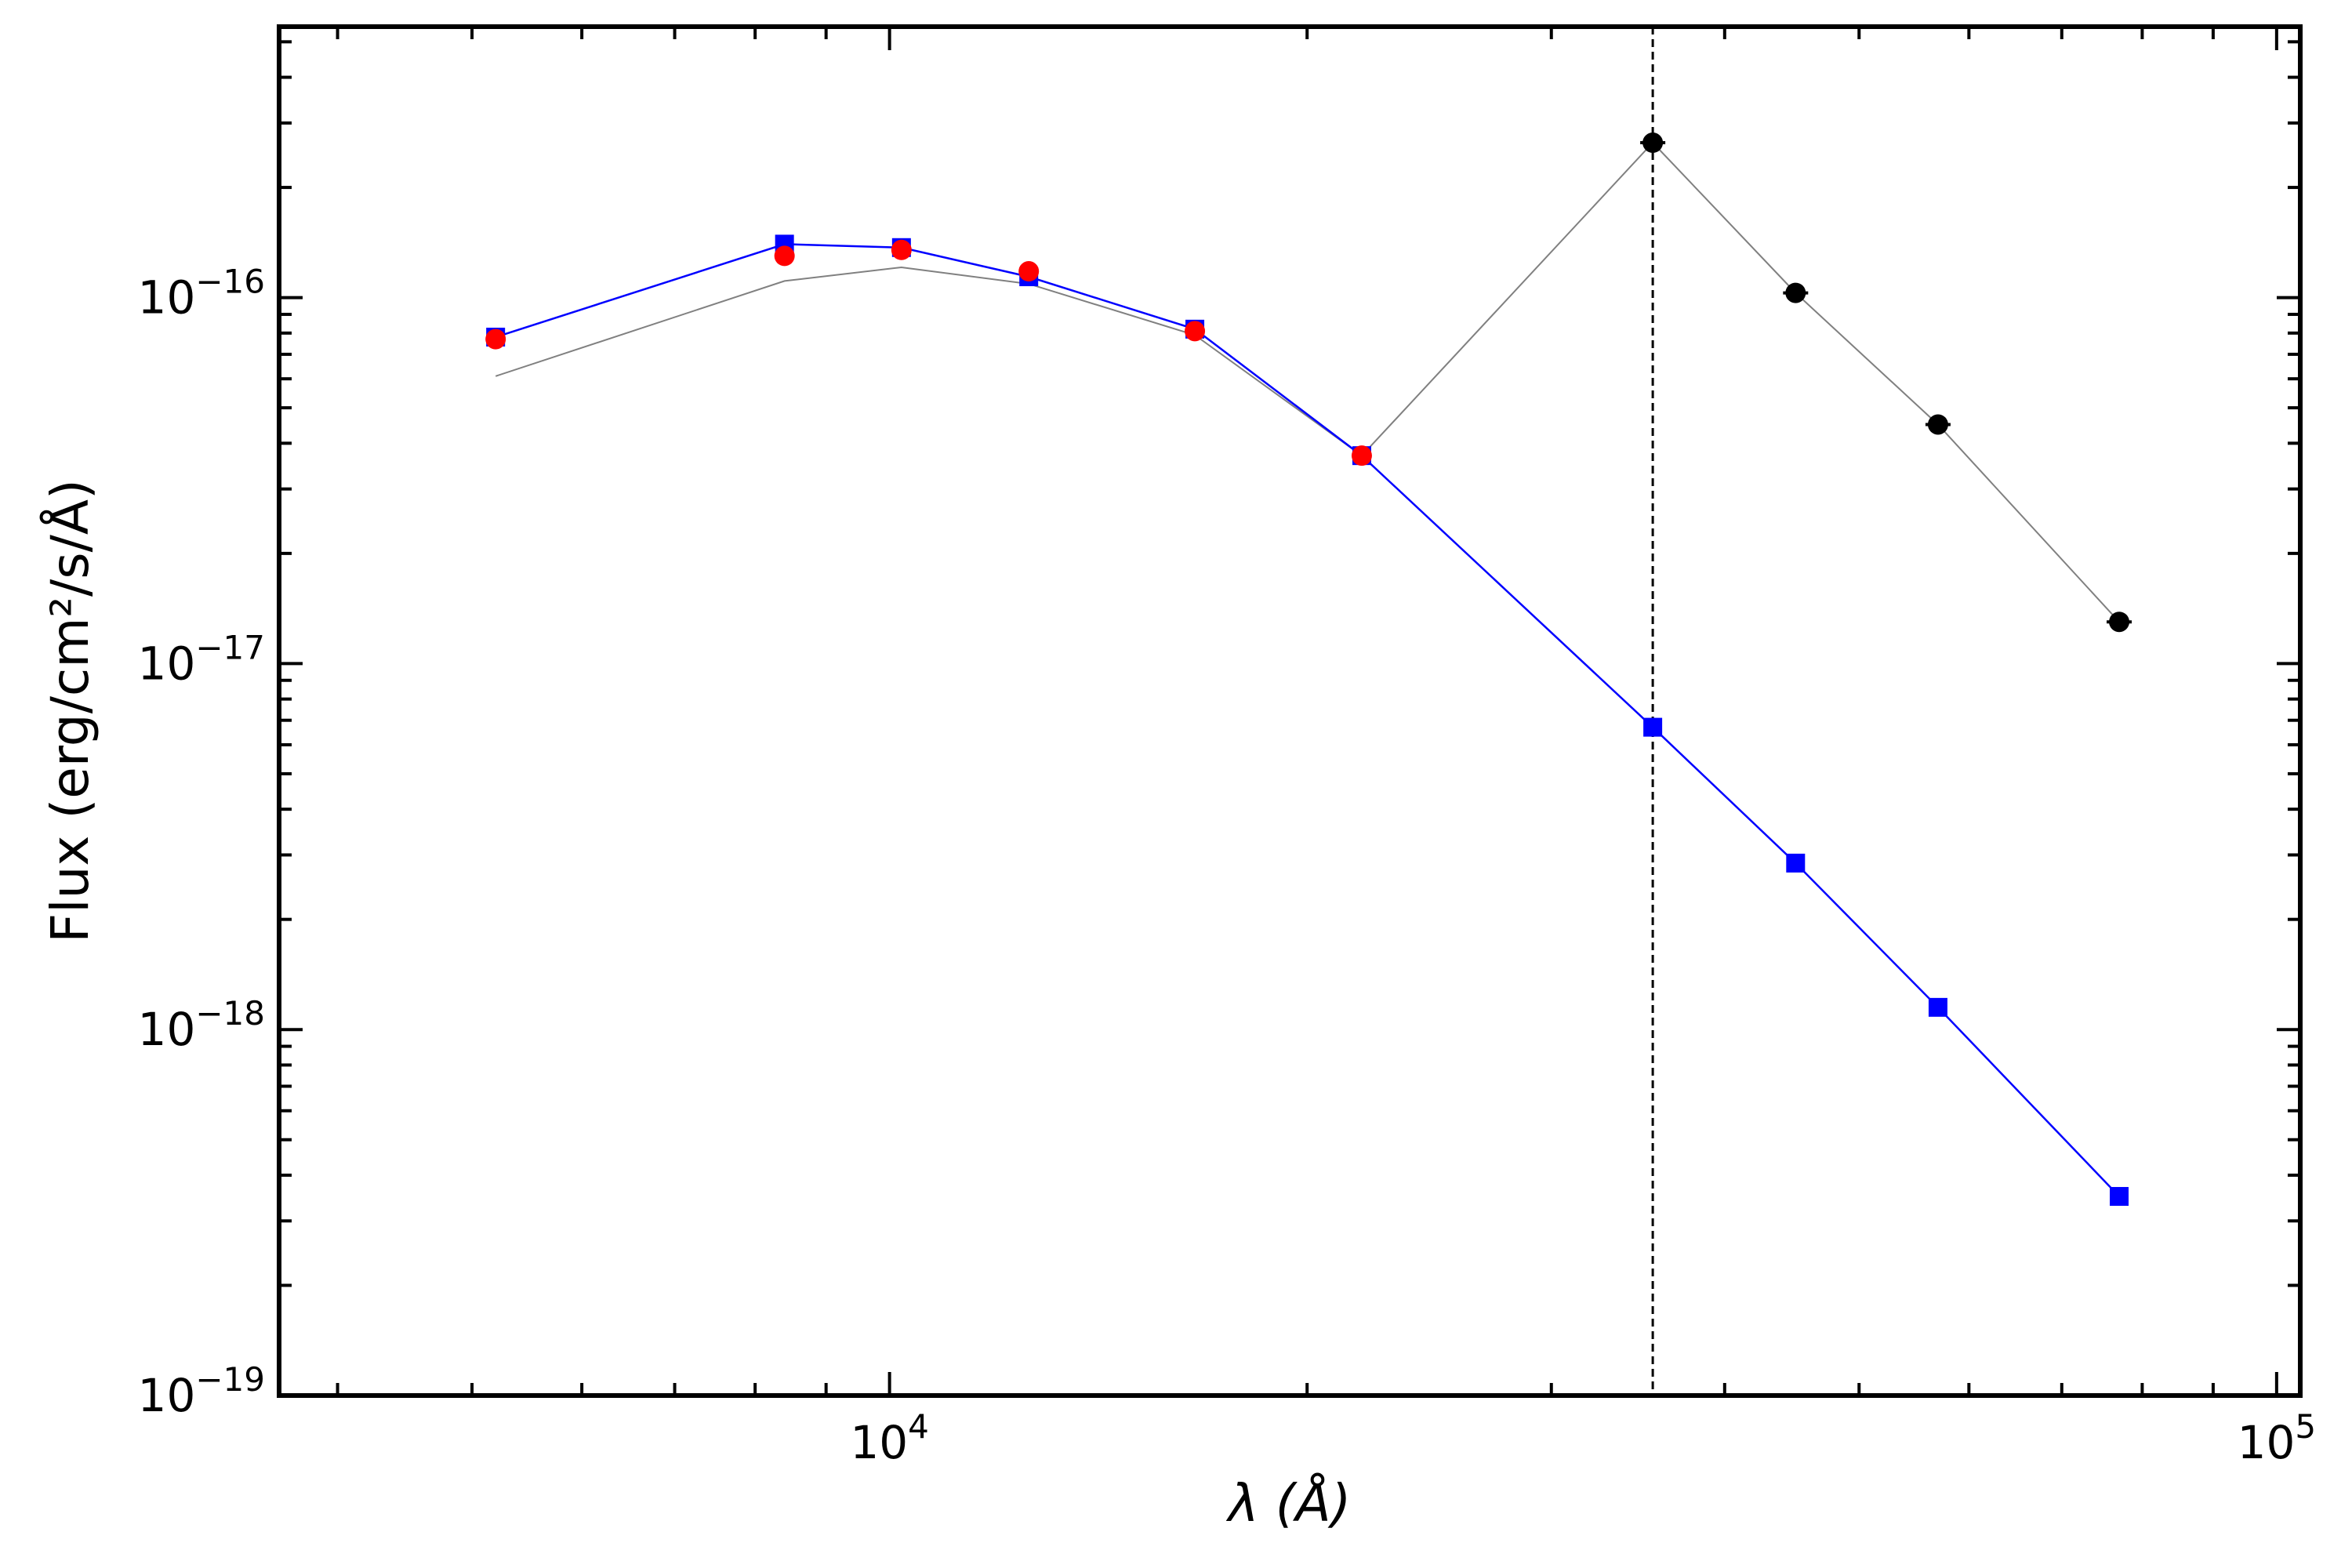 This screenshot has width=2352, height=1568. Describe the element at coordinates (201, 659) in the screenshot. I see `y-tick-label: 10−17` at that location.